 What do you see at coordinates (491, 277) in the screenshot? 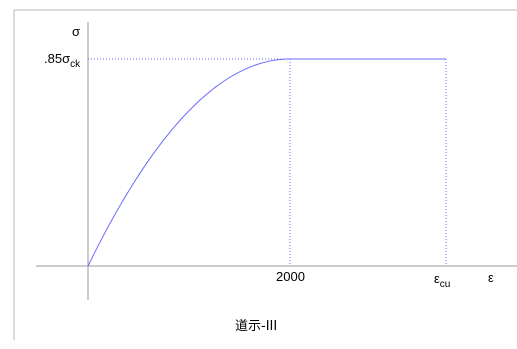
I see `x-axis-symbol: ε` at bounding box center [491, 277].